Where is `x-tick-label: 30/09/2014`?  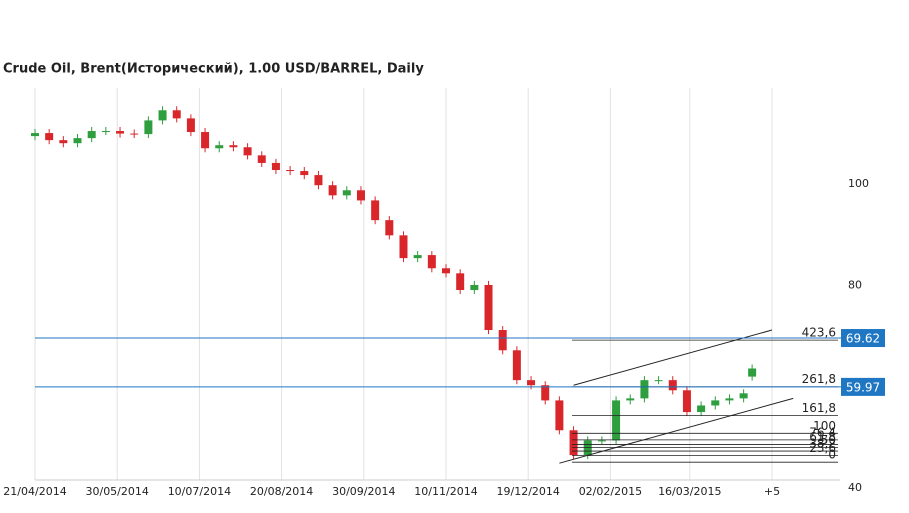
x-tick-label: 30/09/2014 is located at coordinates (363, 491).